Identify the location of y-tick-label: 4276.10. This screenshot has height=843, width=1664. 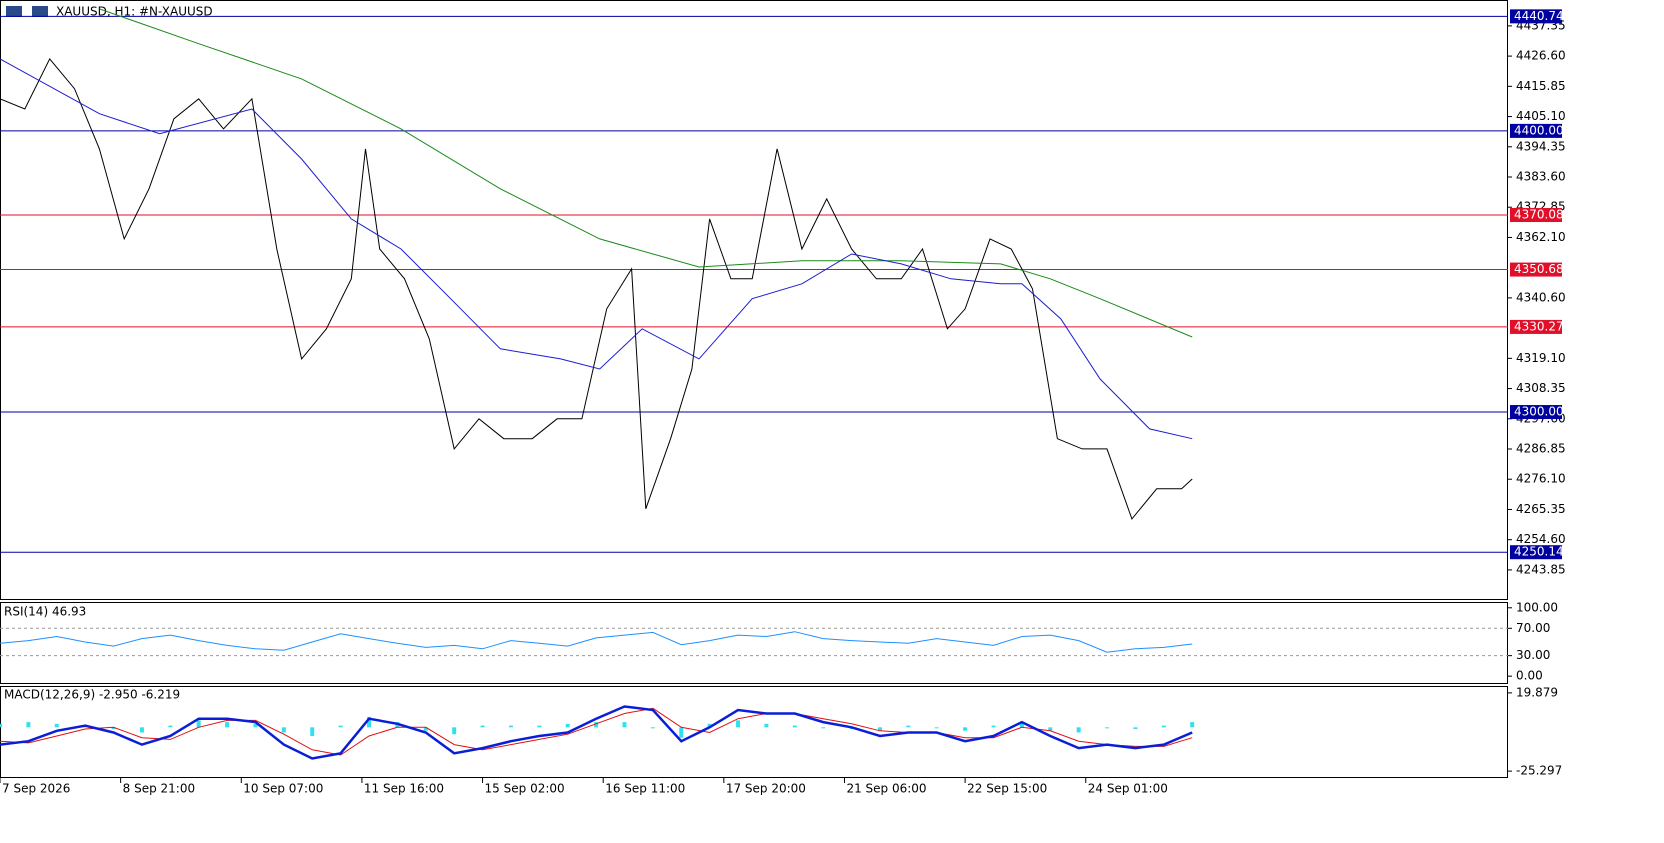
(1541, 479).